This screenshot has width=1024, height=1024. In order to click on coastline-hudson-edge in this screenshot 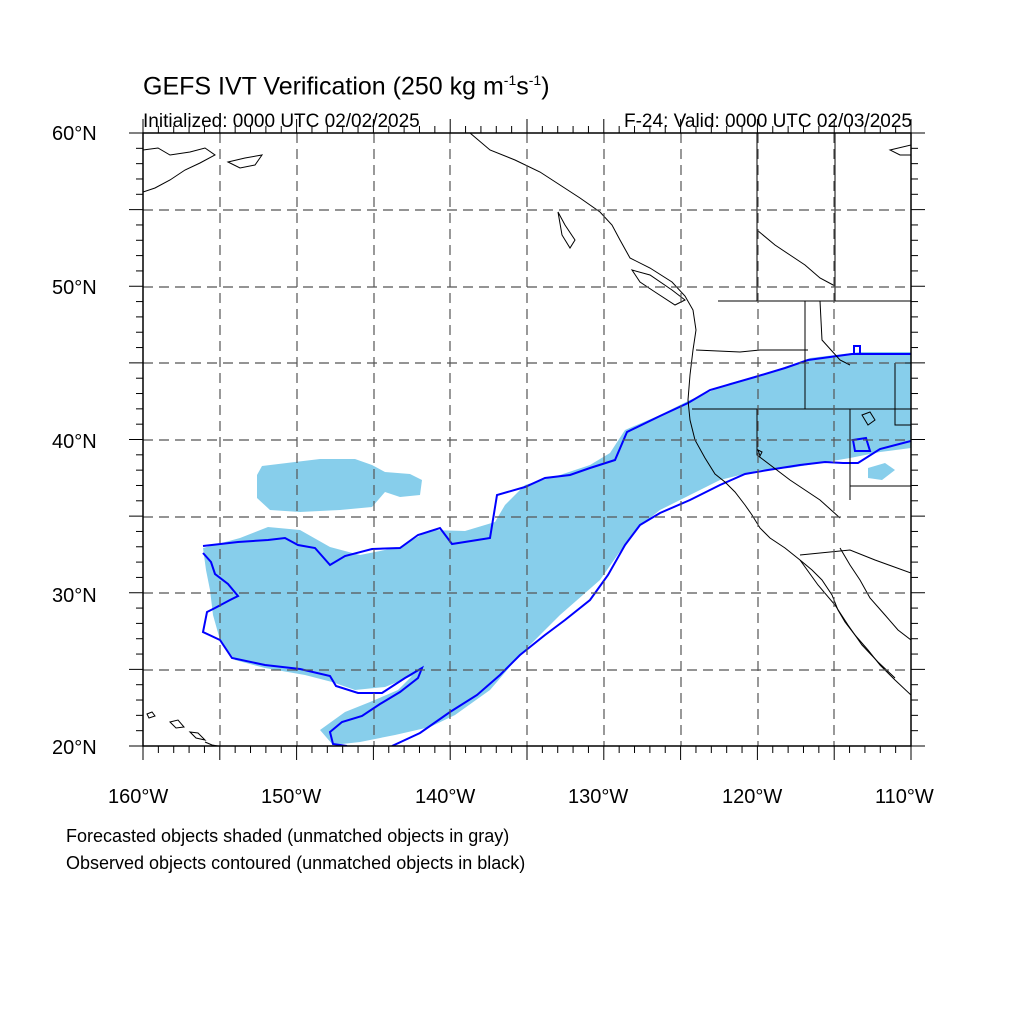, I will do `click(899, 150)`.